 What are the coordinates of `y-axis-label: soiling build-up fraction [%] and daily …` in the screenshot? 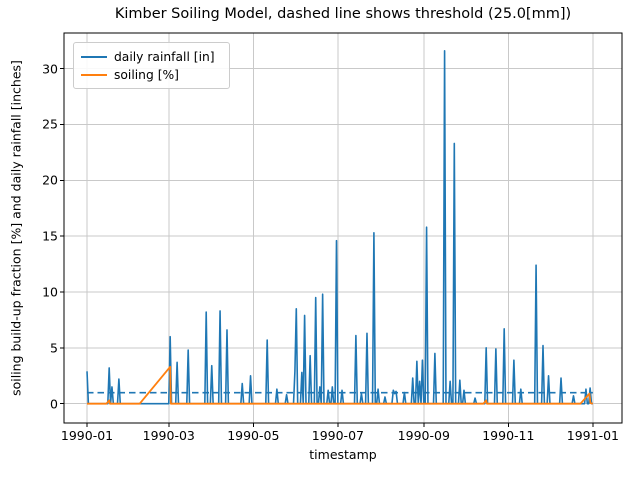 It's located at (16, 228).